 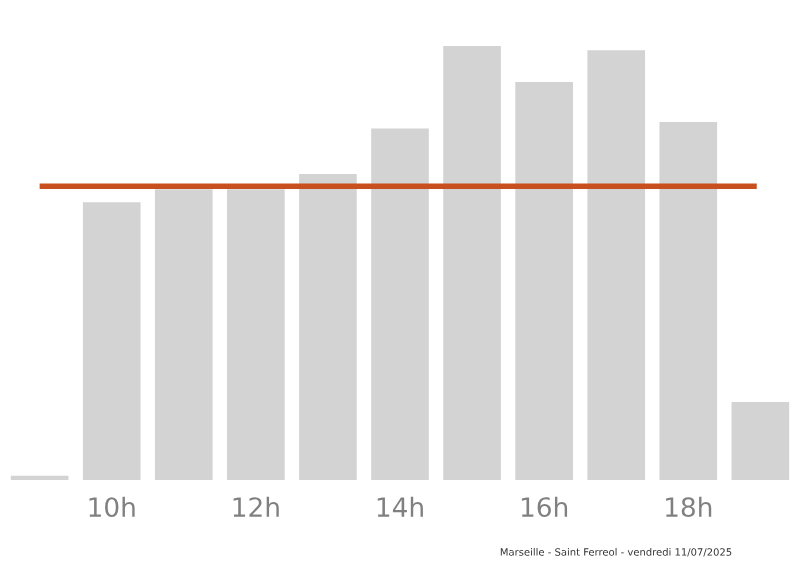 I want to click on x-tick-label: 18h, so click(x=689, y=507).